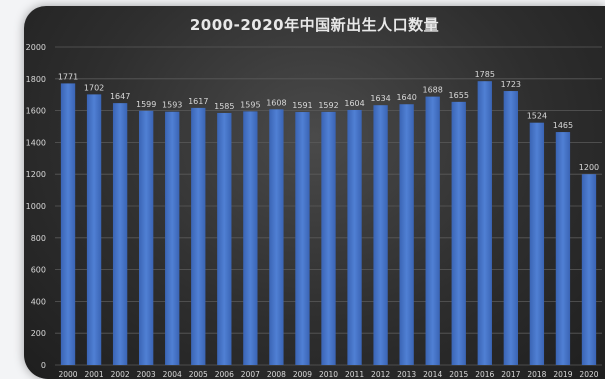 The image size is (605, 379). What do you see at coordinates (302, 105) in the screenshot?
I see `data-label: 1591` at bounding box center [302, 105].